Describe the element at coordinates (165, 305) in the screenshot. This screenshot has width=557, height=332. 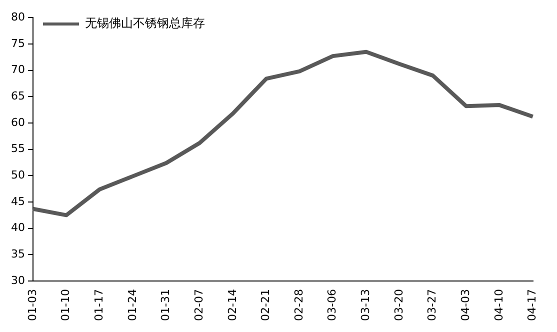
I see `x-tick-label: 01-31` at that location.